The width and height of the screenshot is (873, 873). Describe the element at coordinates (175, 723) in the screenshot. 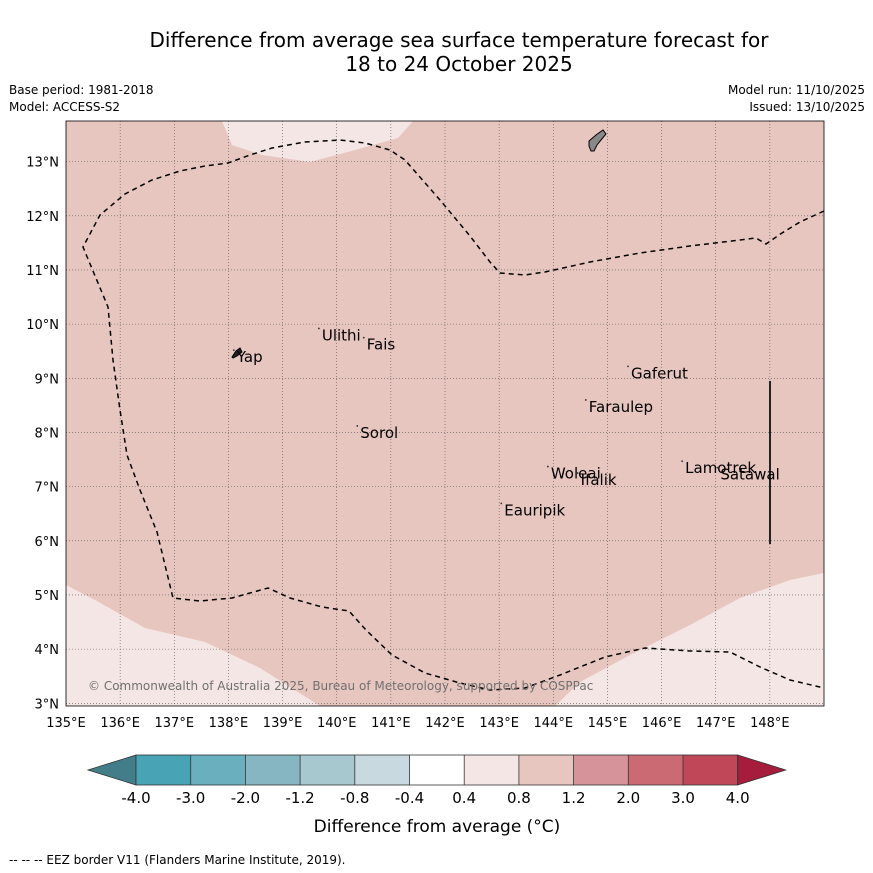

I see `lon-tick-label: 137°E` at that location.